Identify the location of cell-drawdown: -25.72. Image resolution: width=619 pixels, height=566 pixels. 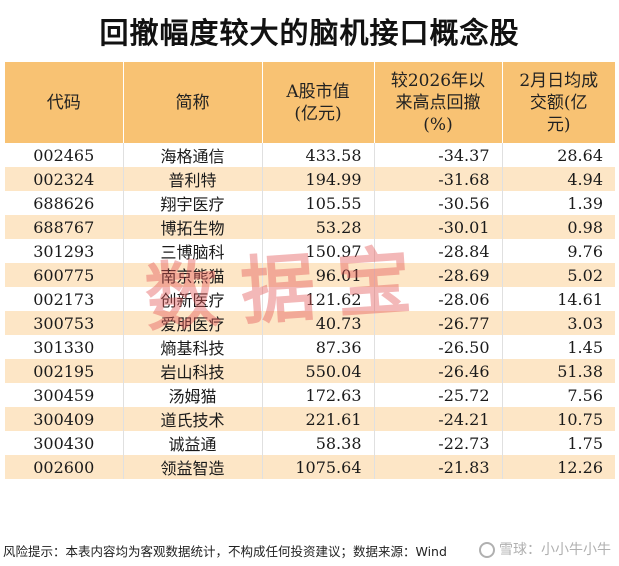
(438, 395).